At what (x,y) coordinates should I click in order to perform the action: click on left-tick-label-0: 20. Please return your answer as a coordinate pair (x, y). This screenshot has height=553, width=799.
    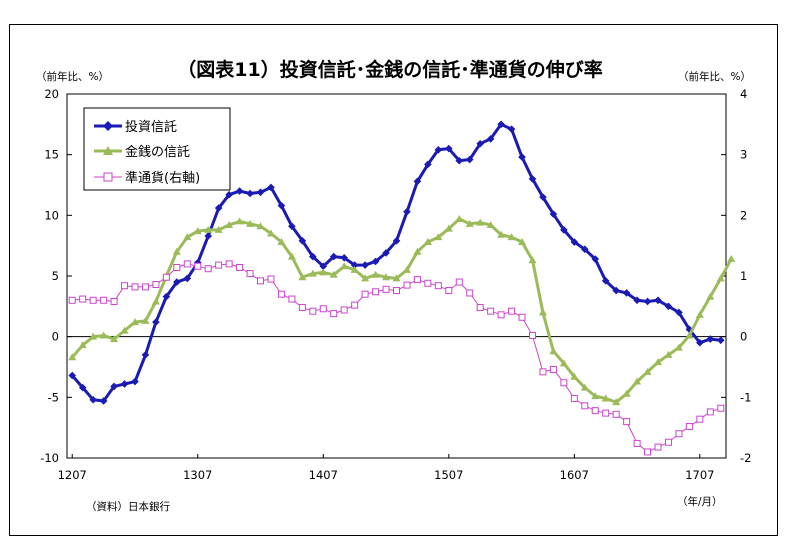
    Looking at the image, I should click on (51, 94).